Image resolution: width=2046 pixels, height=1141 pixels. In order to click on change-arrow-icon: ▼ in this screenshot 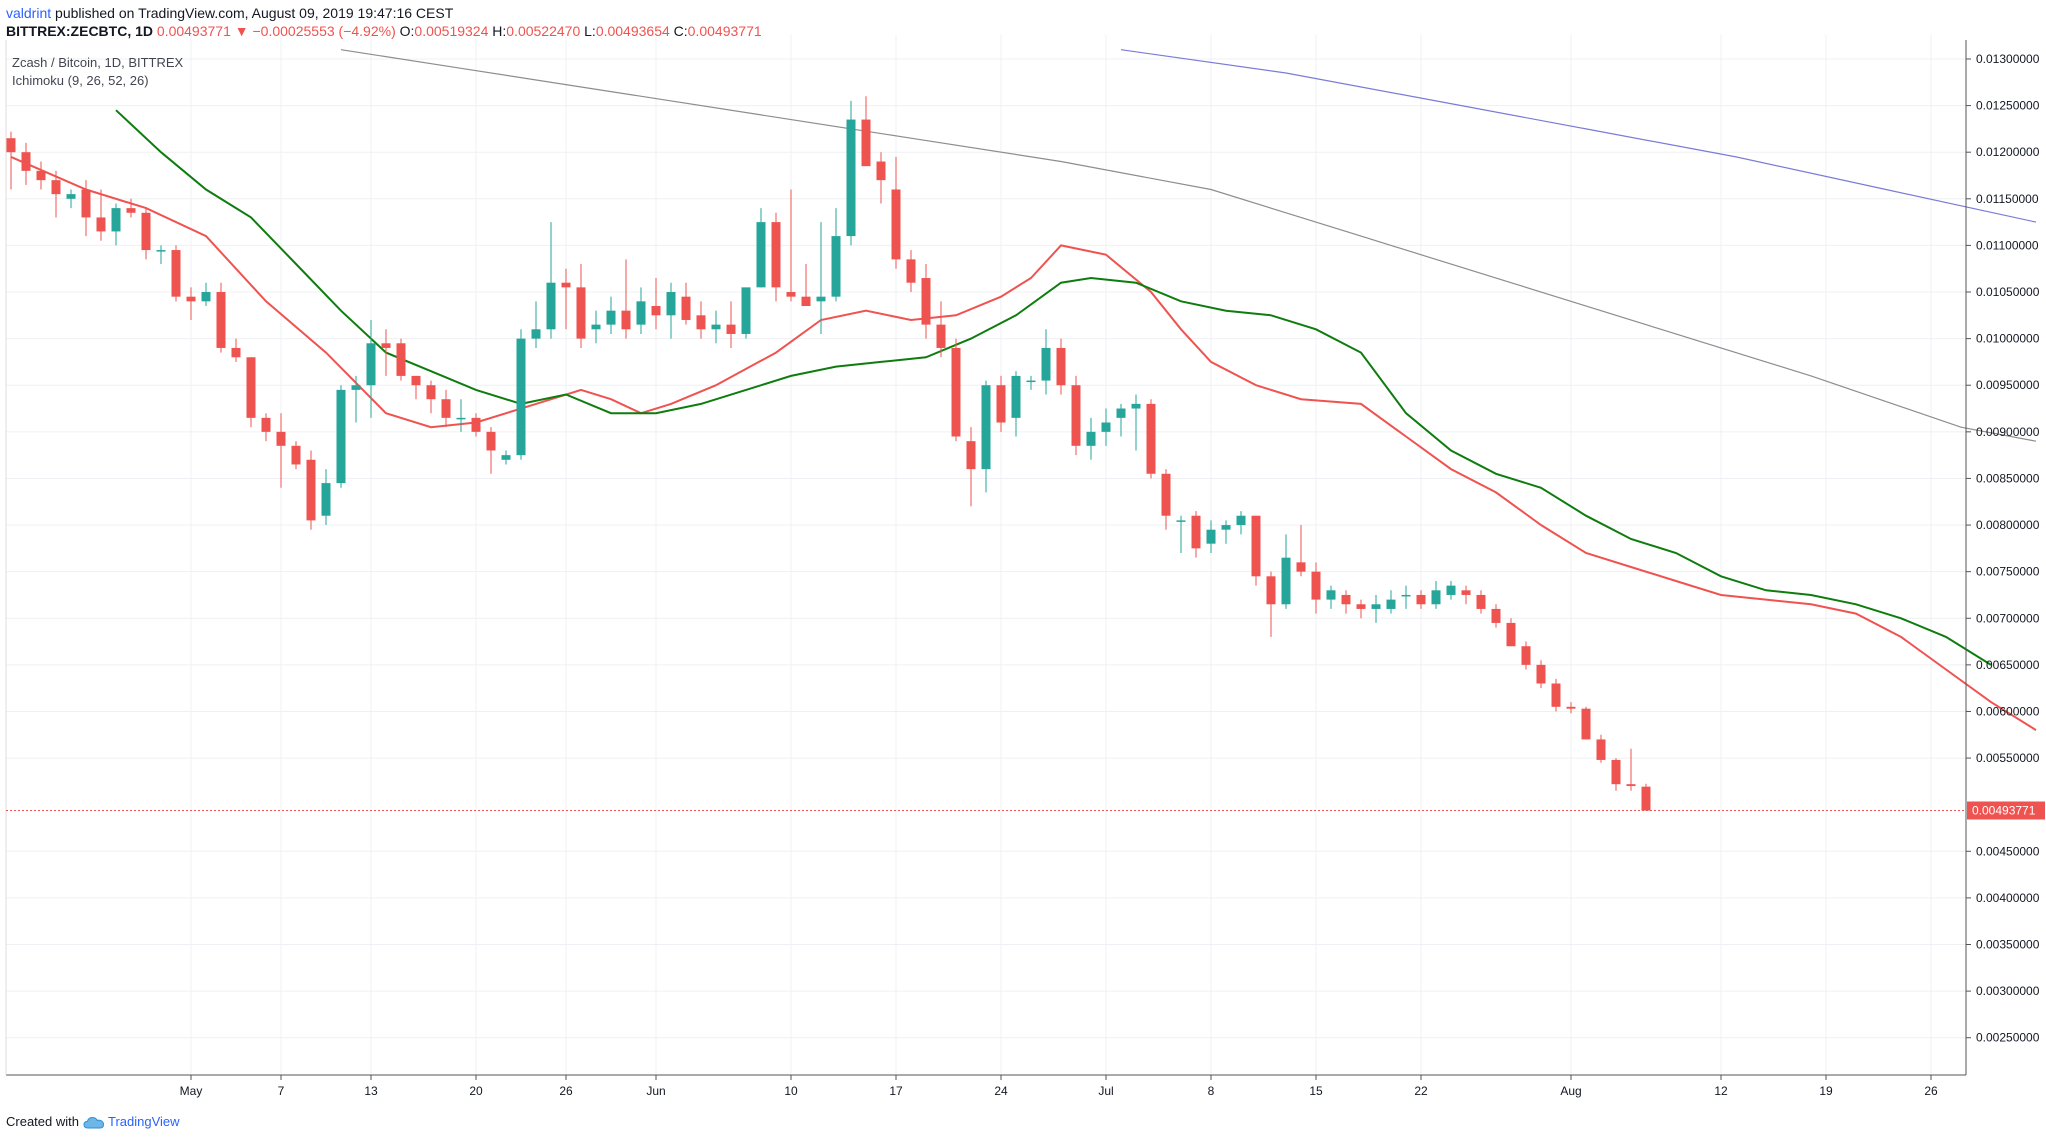, I will do `click(241, 31)`.